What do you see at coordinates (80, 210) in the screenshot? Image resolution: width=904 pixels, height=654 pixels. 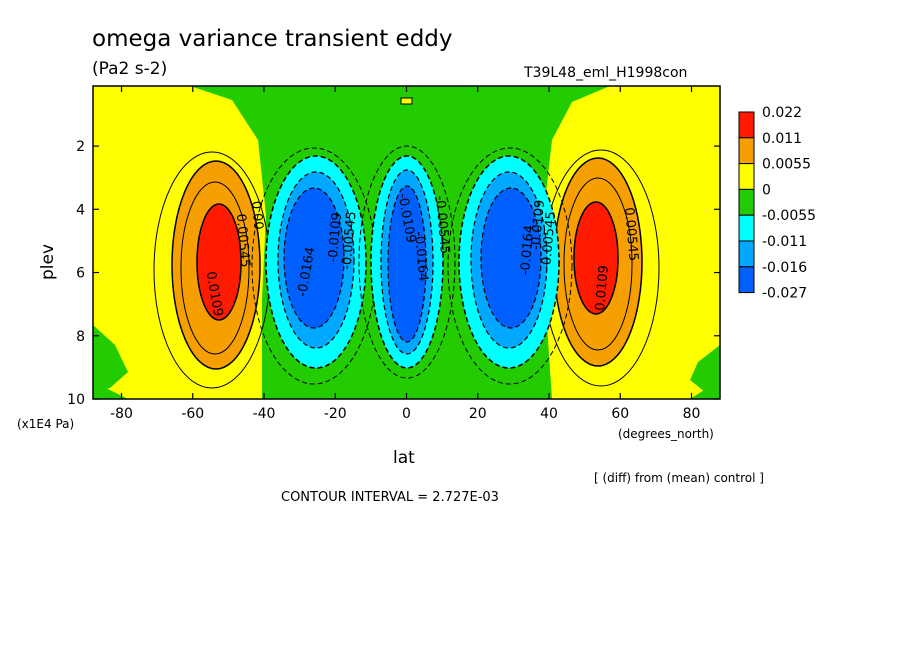 I see `y-tick-label: 4` at bounding box center [80, 210].